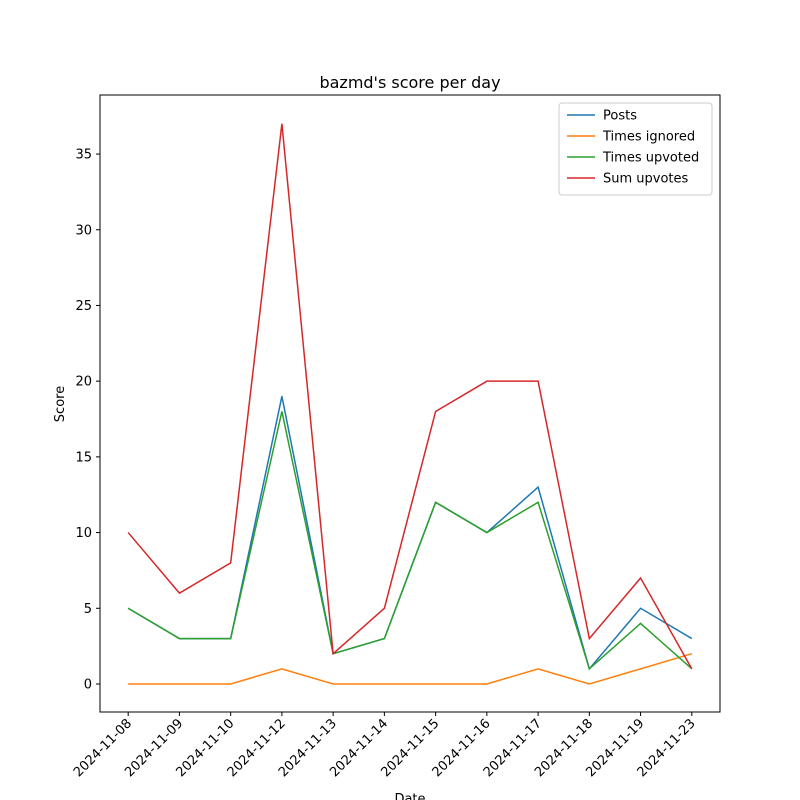 This screenshot has height=800, width=800. What do you see at coordinates (410, 668) in the screenshot?
I see `series-line` at bounding box center [410, 668].